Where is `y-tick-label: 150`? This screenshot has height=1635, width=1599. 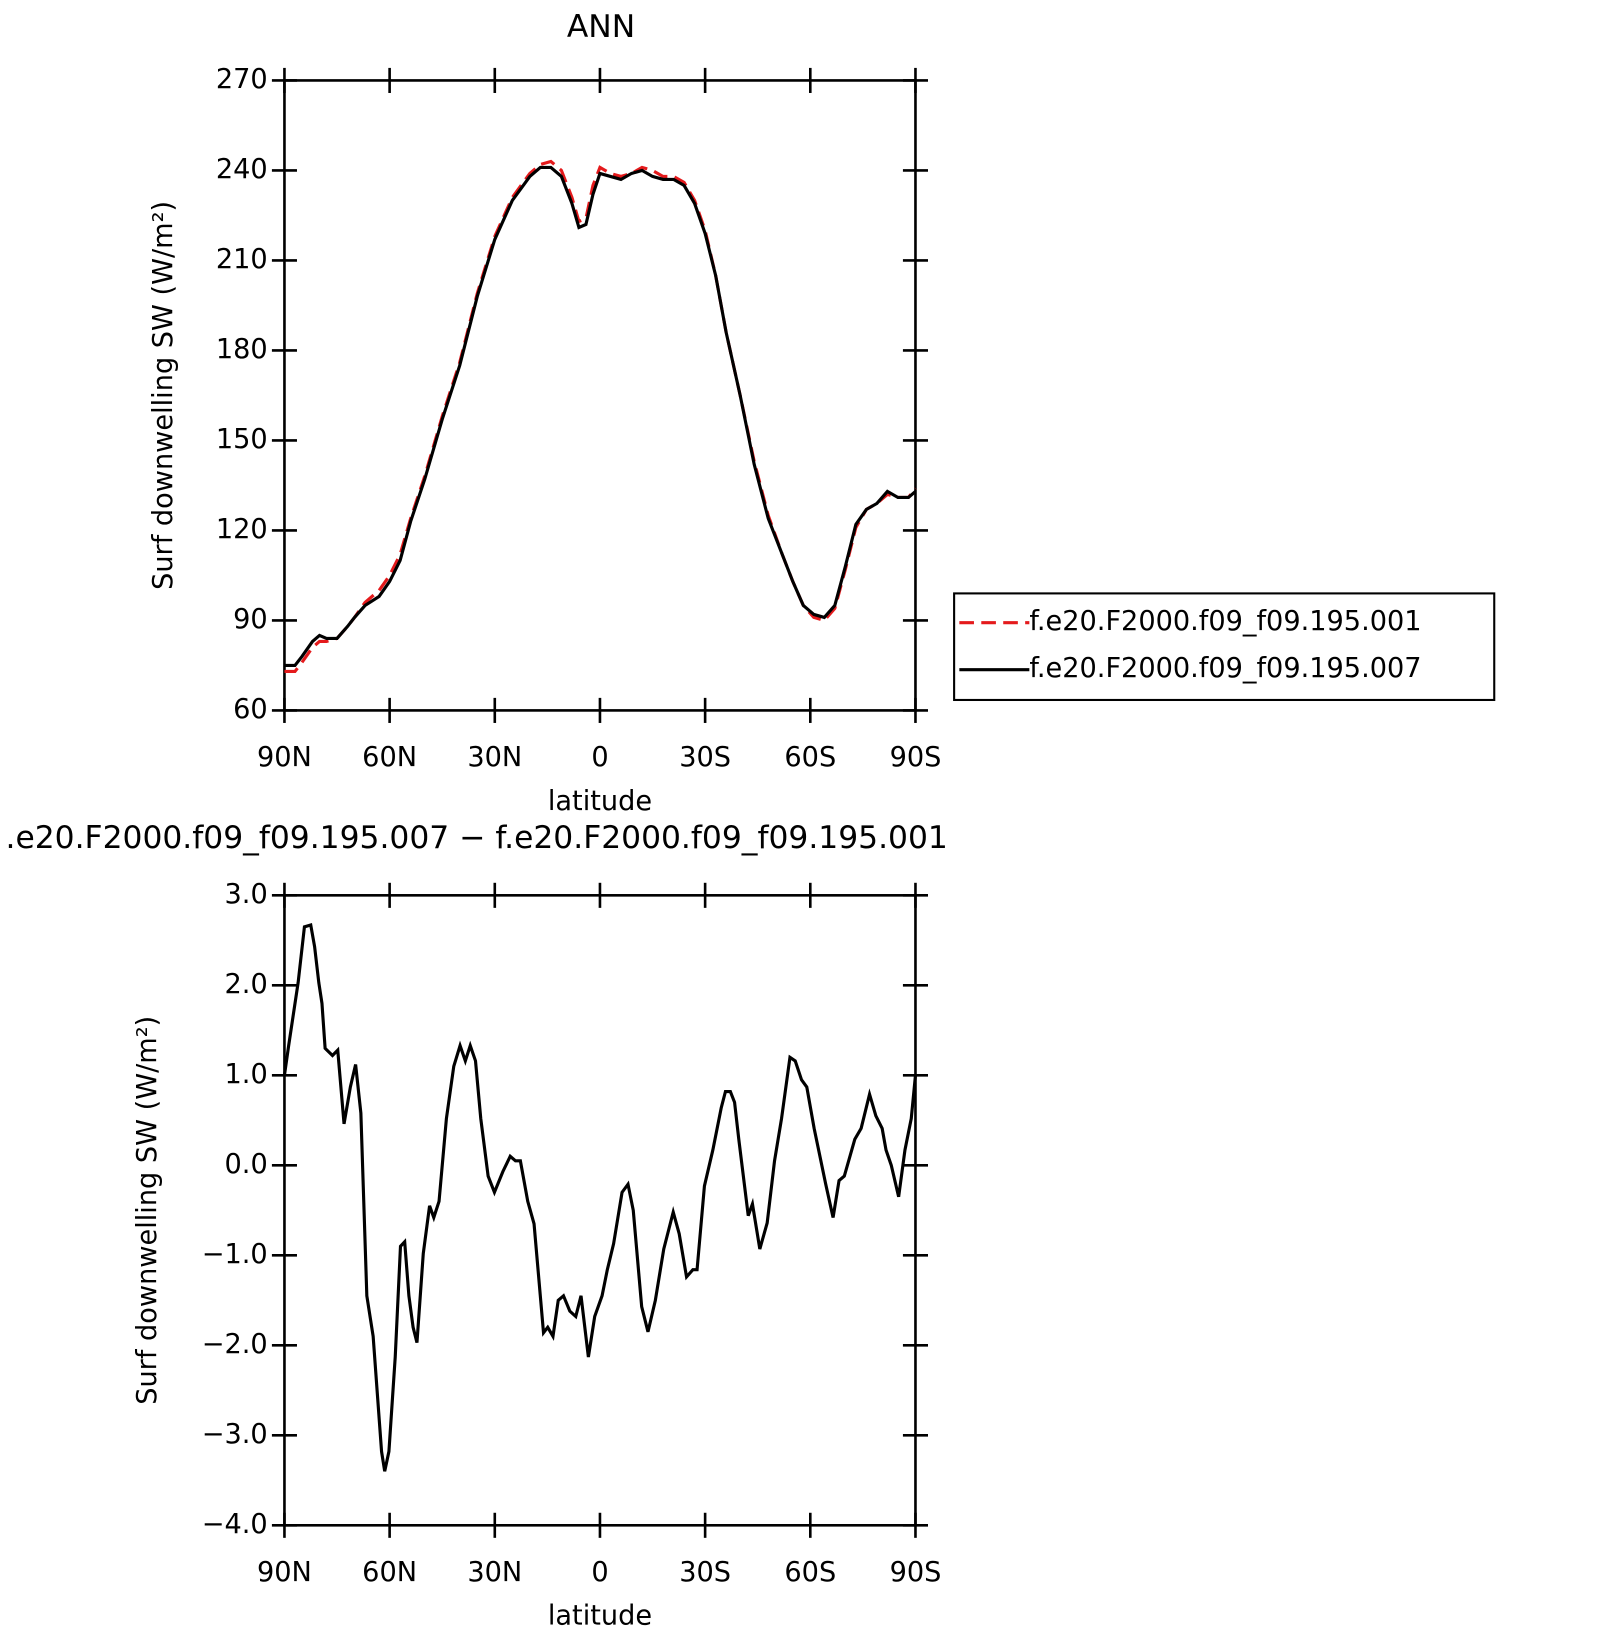
y-tick-label: 150 is located at coordinates (242, 439).